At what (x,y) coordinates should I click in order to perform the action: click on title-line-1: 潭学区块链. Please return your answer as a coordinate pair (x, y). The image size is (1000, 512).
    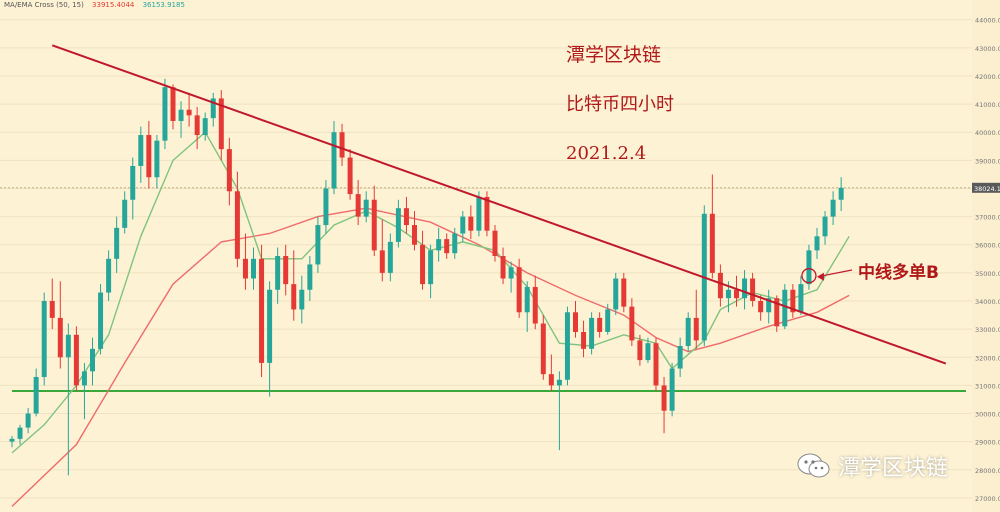
    Looking at the image, I should click on (614, 55).